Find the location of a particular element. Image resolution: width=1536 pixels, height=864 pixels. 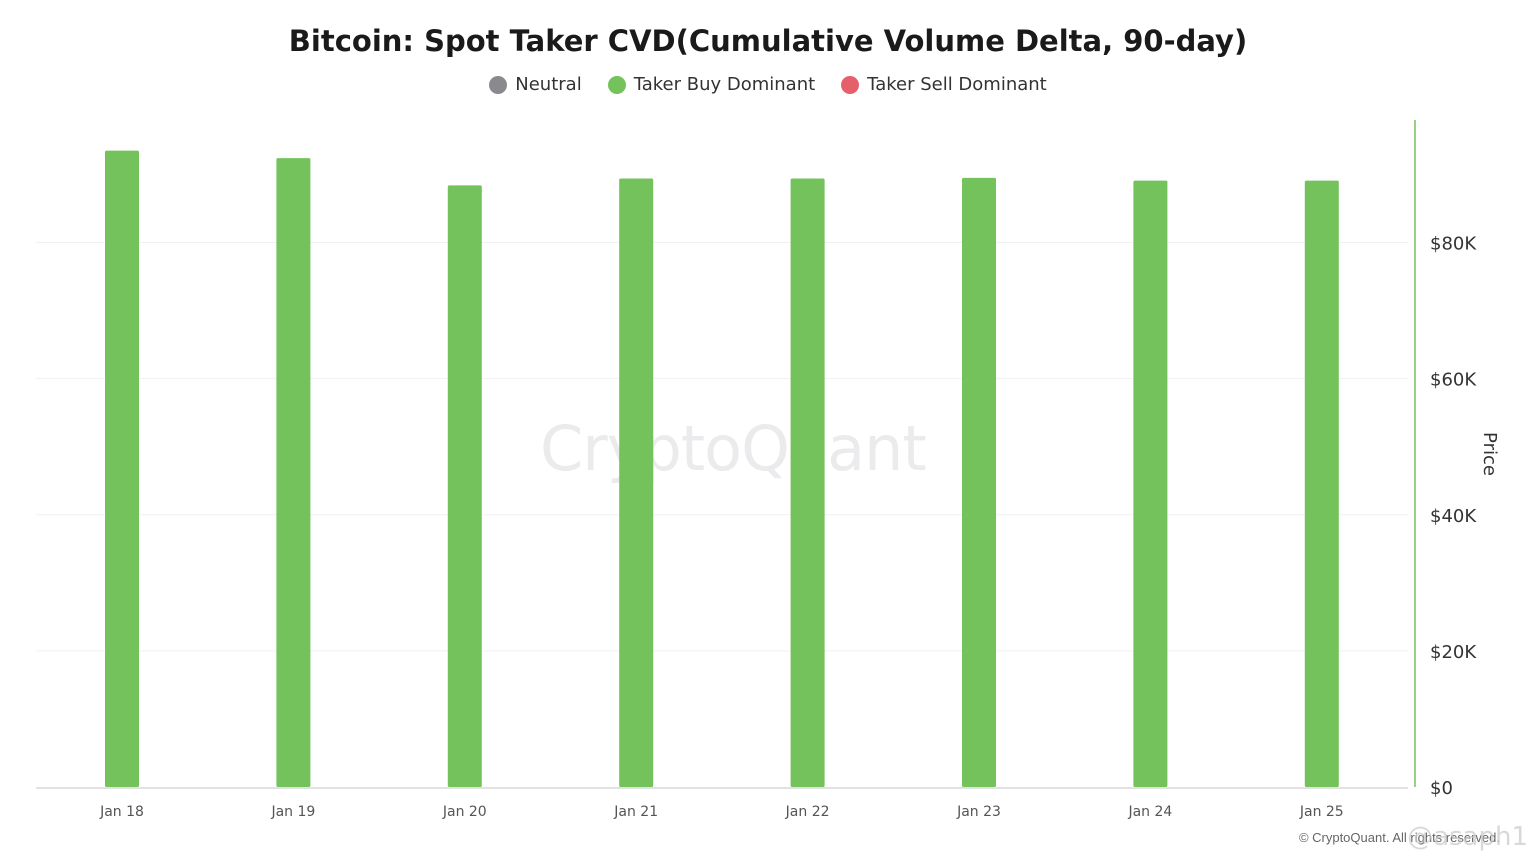

watermark-logo: CryptoQuant is located at coordinates (733, 448).